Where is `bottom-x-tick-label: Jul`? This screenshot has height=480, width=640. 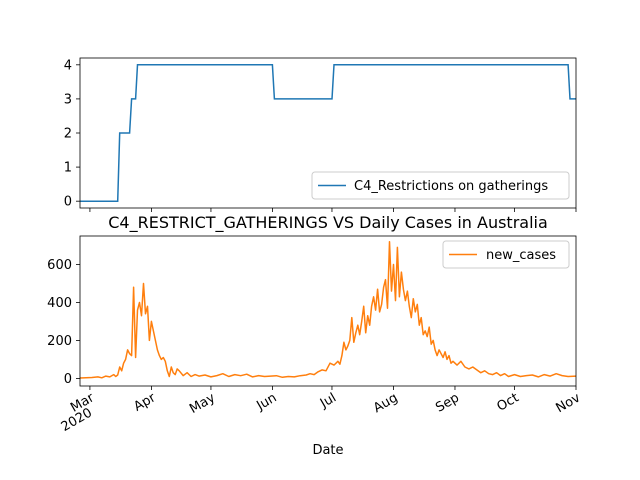 bottom-x-tick-label: Jul is located at coordinates (328, 400).